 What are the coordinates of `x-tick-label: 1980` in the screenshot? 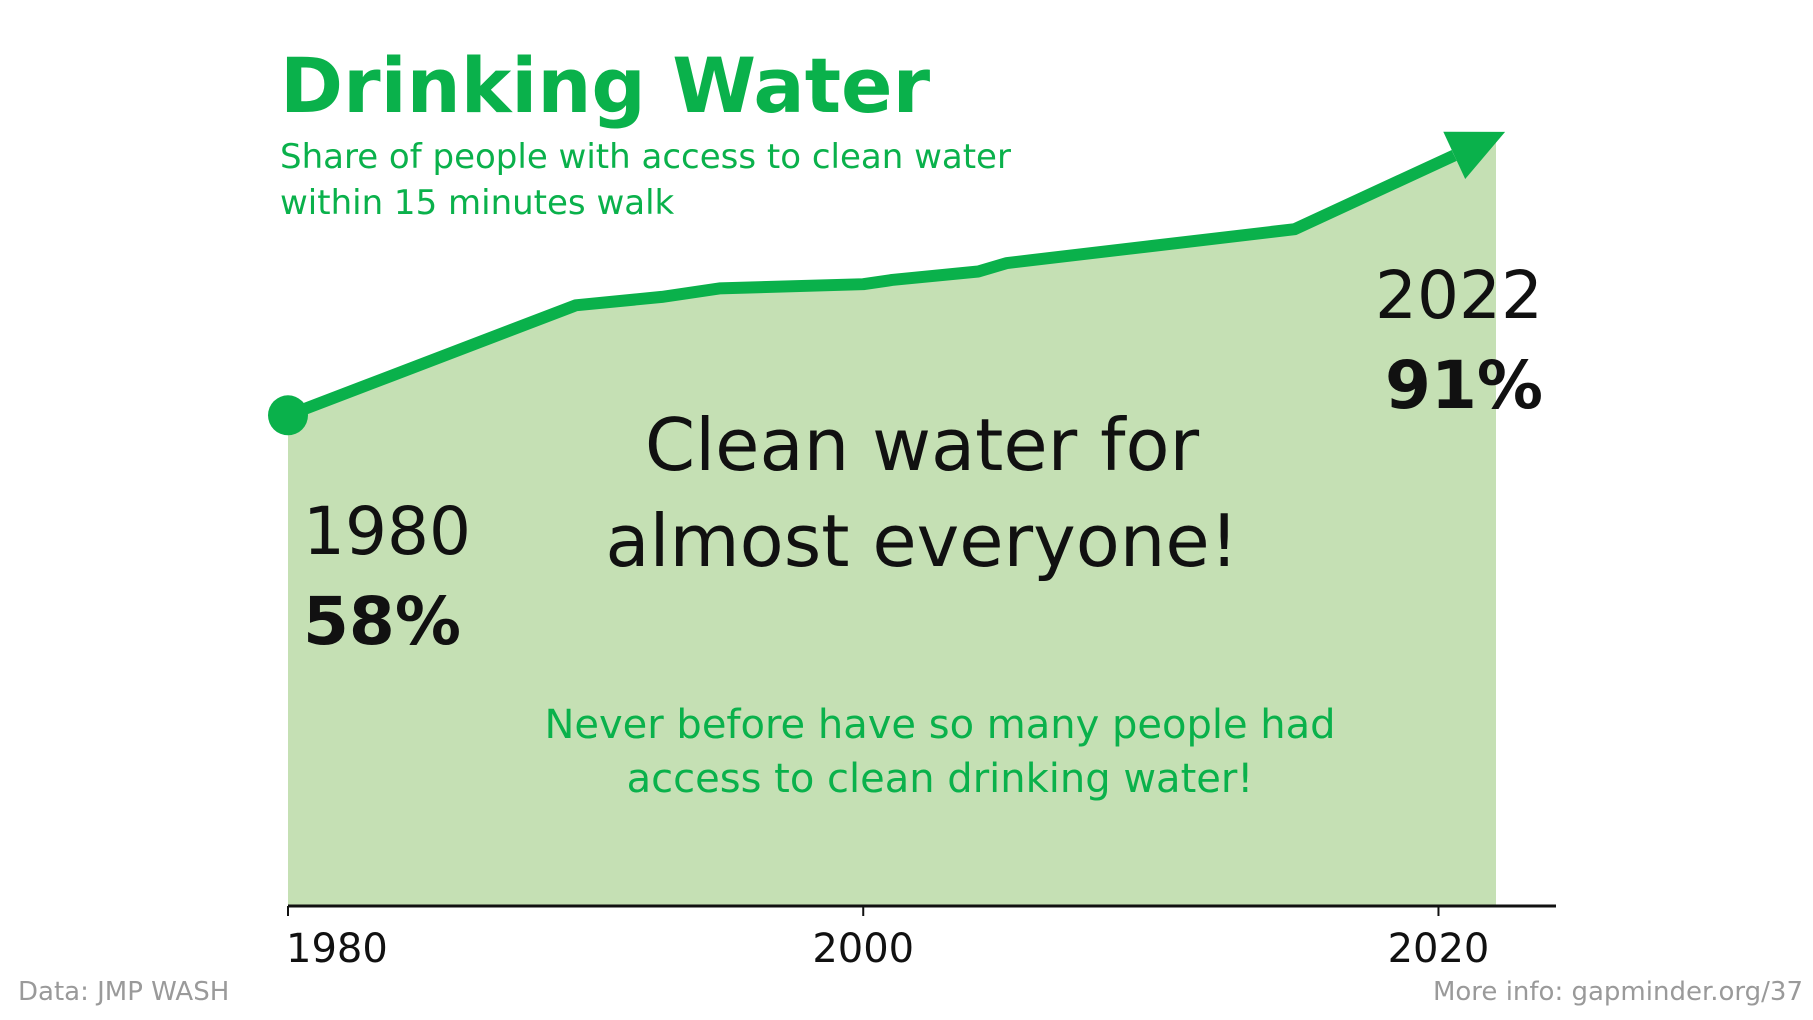 It's located at (337, 949).